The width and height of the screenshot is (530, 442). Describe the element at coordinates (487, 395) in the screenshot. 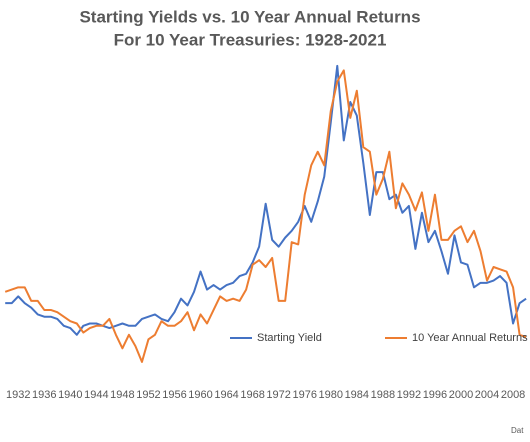

I see `x-tick-label: 2004` at that location.